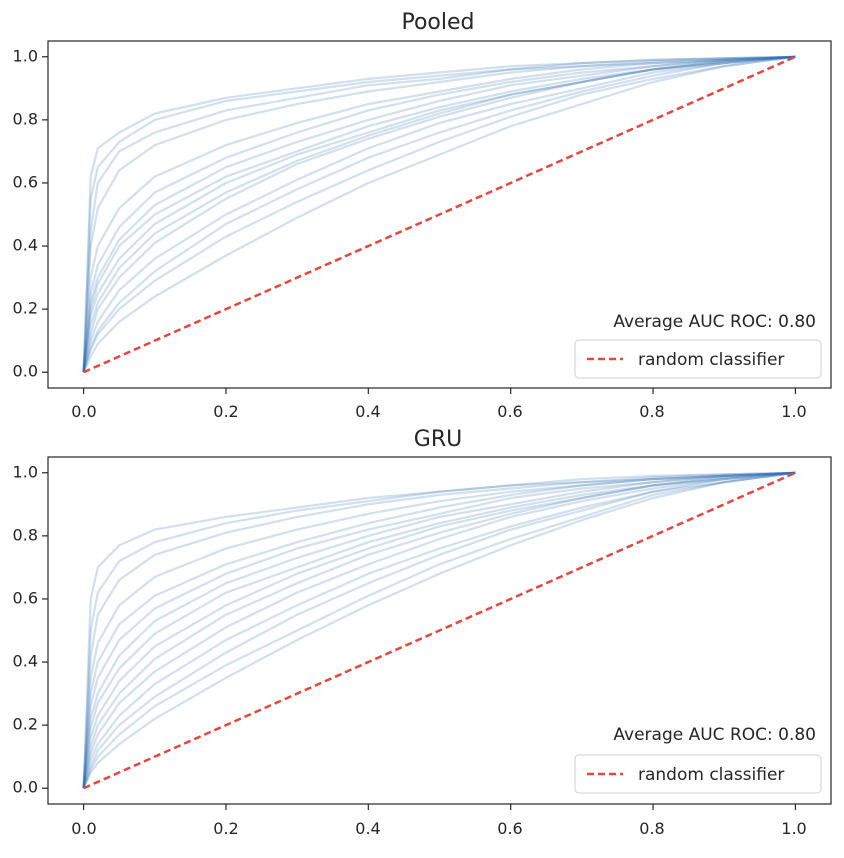  I want to click on gru-y-ticks: 0.0 0.2 0.4 0.6 0.8 1.0, so click(25, 630).